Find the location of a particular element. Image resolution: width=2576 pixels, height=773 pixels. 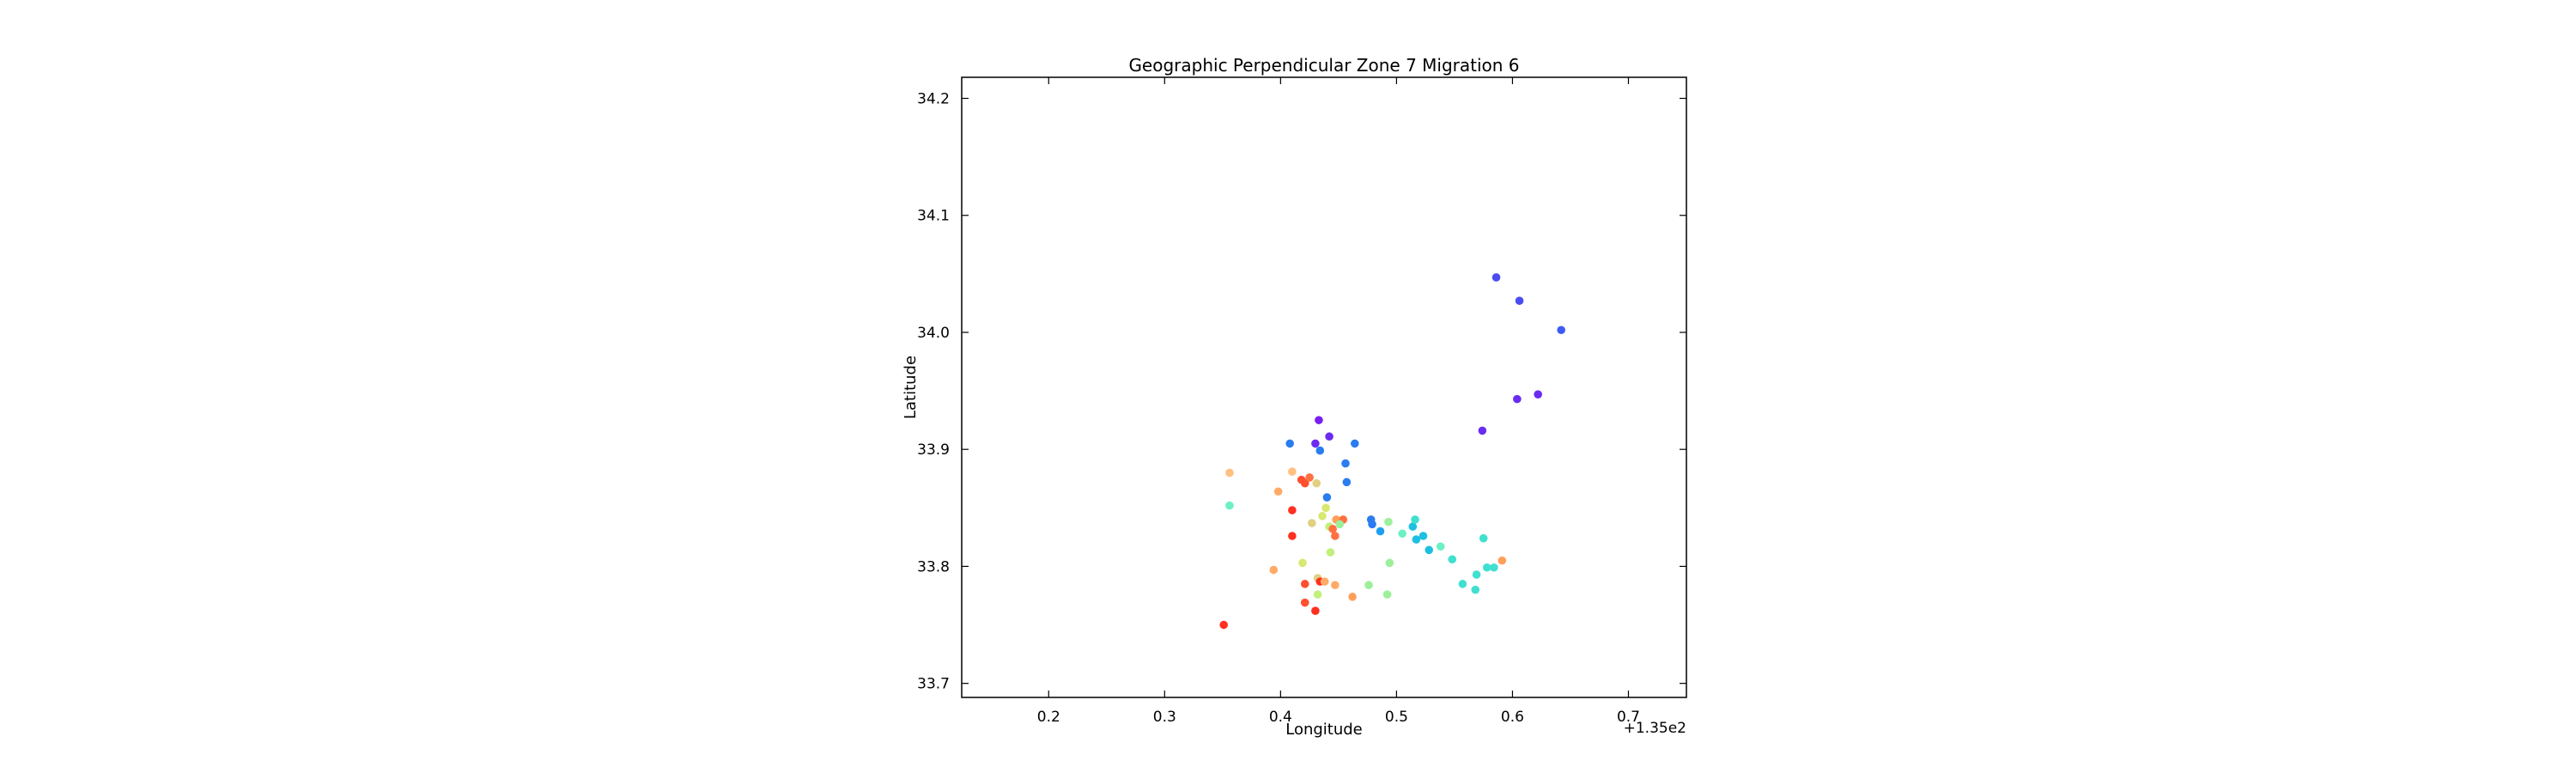

y-tick-label: 33.7 is located at coordinates (933, 684).